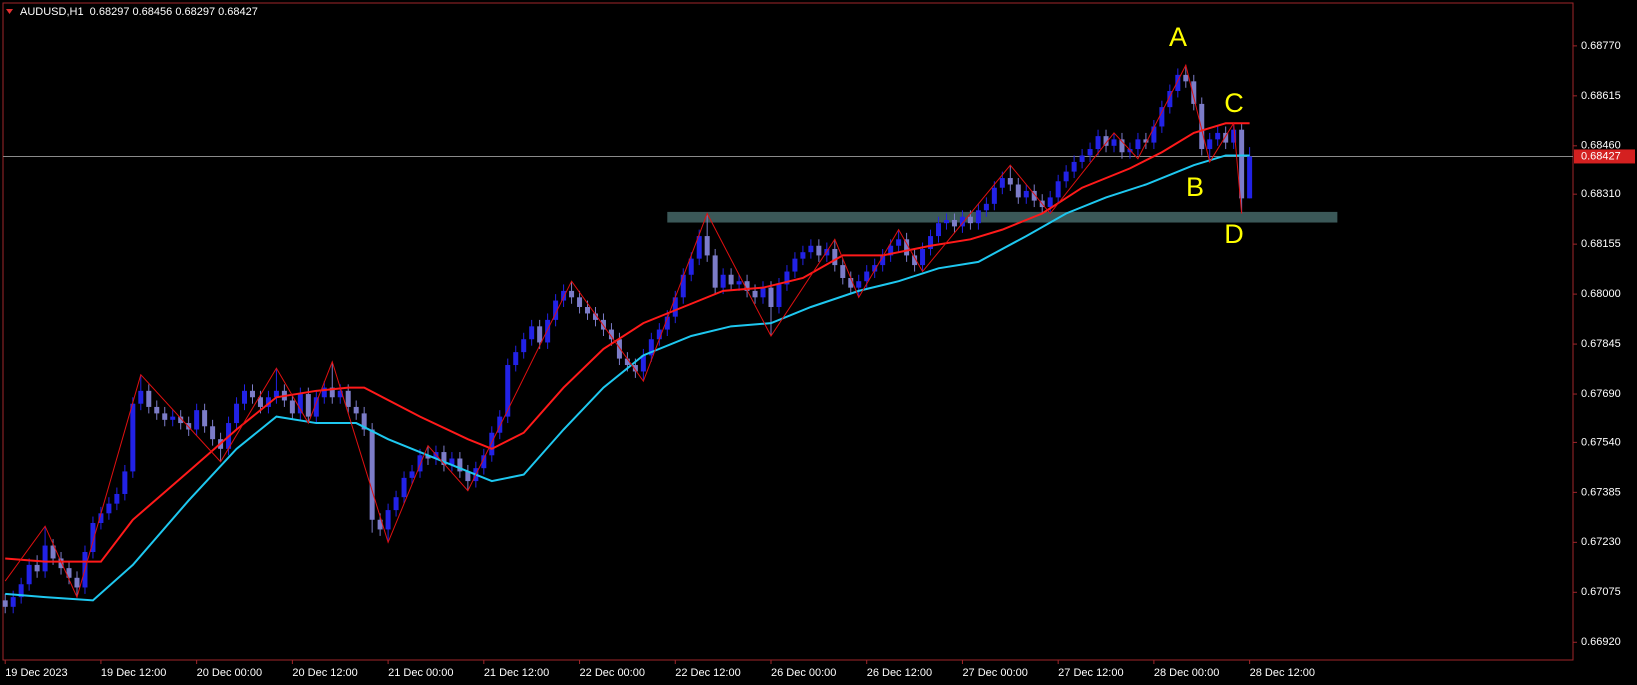 This screenshot has width=1637, height=685. I want to click on support-zone, so click(1002, 217).